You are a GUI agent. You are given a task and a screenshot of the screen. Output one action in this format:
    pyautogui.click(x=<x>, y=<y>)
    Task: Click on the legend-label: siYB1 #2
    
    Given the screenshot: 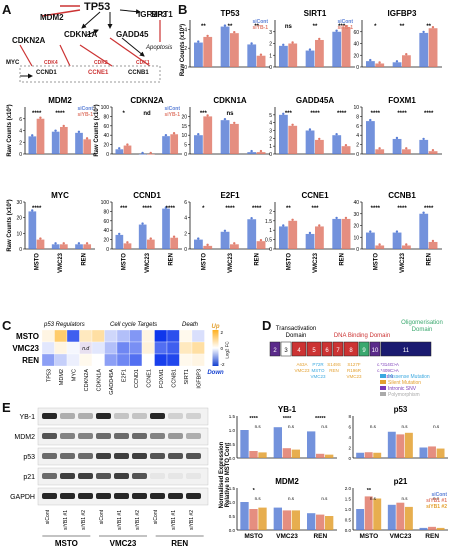 What is the action you would take?
    pyautogui.click(x=436, y=507)
    